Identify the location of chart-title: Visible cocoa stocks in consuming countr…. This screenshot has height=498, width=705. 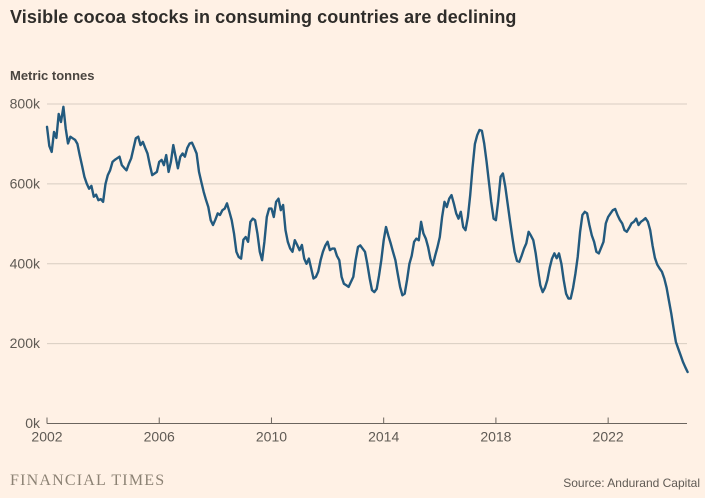
(263, 17).